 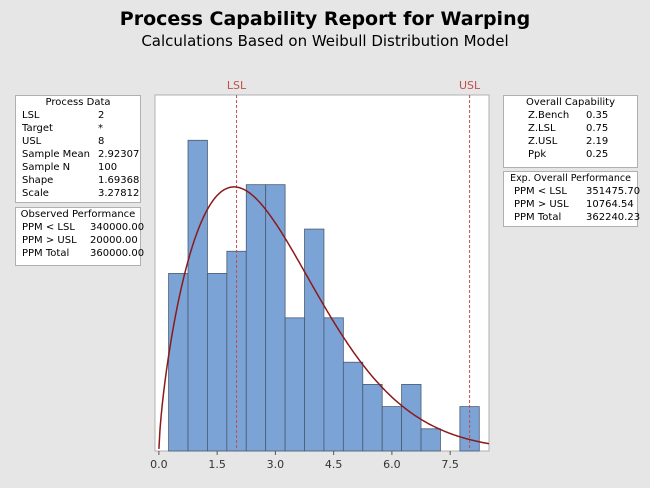 I want to click on lsl-label: LSL, so click(x=237, y=85).